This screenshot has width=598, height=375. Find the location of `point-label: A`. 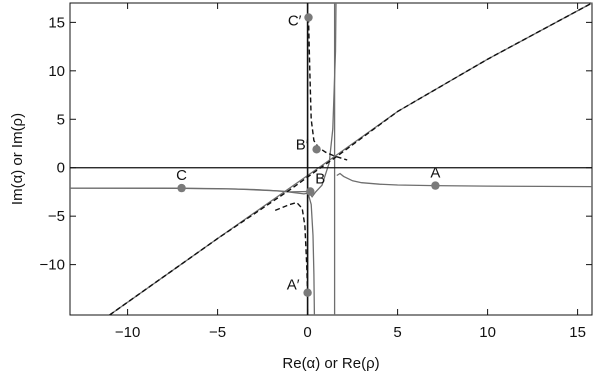

point-label: A is located at coordinates (435, 173).